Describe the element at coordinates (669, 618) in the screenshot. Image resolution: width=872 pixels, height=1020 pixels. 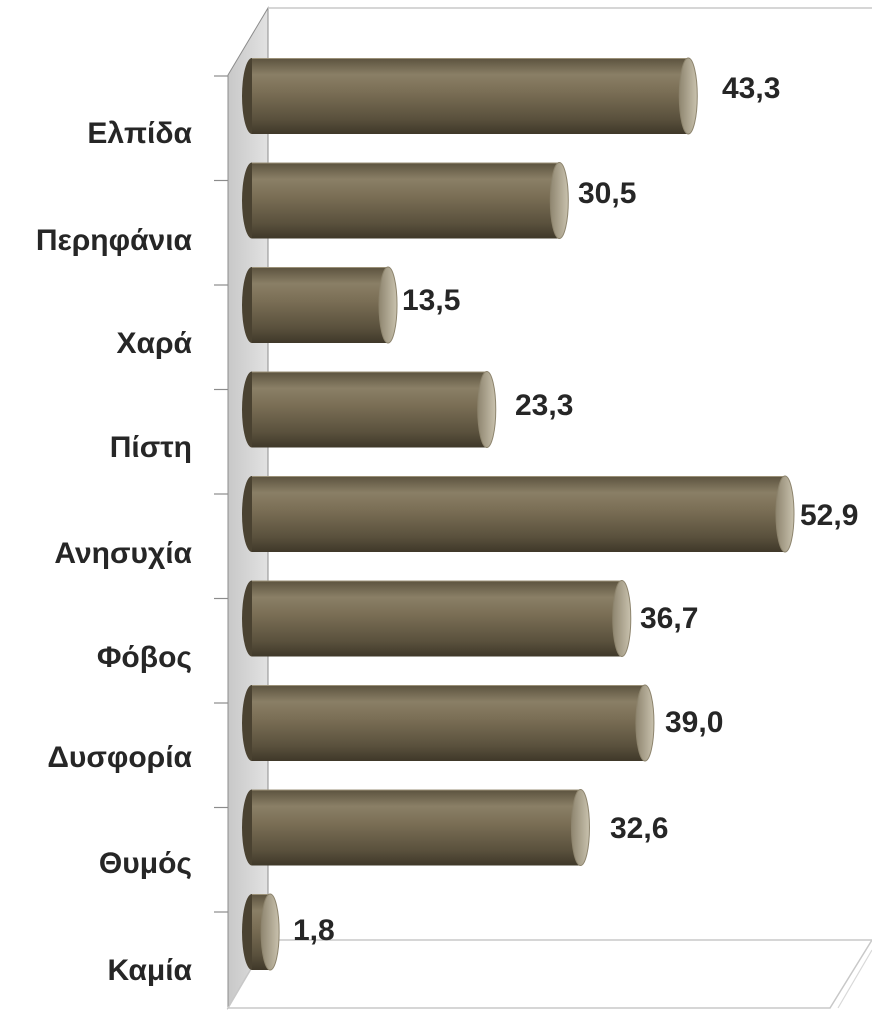
I see `value-label: 36,7` at that location.